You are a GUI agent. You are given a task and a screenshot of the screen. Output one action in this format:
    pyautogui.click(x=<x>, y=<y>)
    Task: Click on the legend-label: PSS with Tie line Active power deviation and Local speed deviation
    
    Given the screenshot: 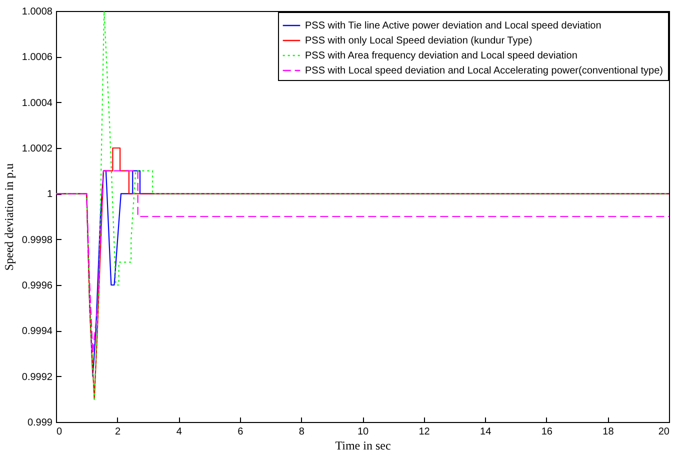 What is the action you would take?
    pyautogui.click(x=453, y=26)
    